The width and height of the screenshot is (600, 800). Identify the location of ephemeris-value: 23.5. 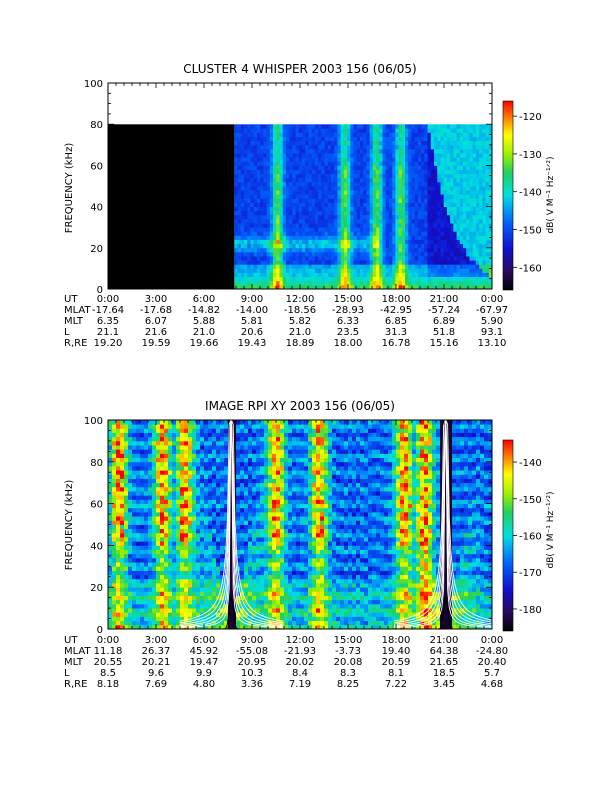
(348, 332).